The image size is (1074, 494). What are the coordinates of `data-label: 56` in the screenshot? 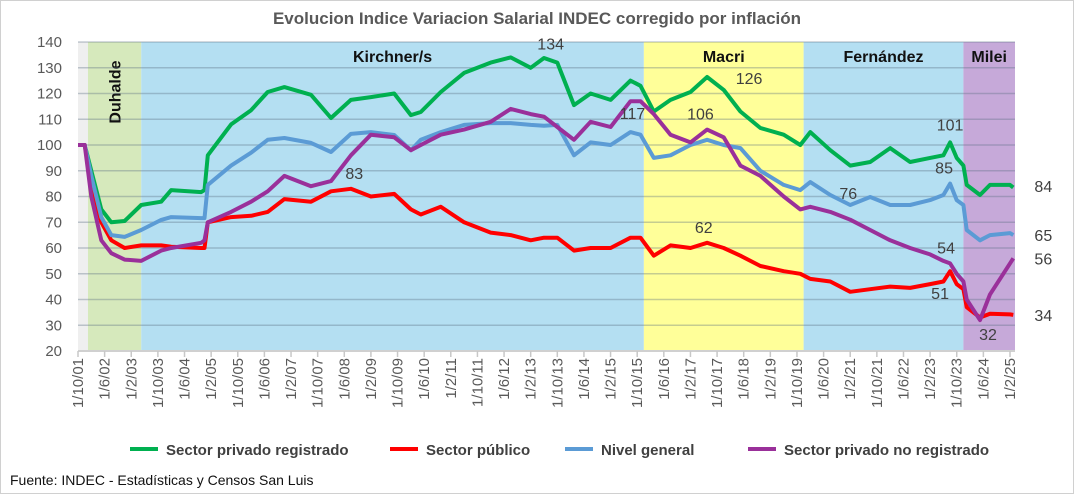 It's located at (1043, 259).